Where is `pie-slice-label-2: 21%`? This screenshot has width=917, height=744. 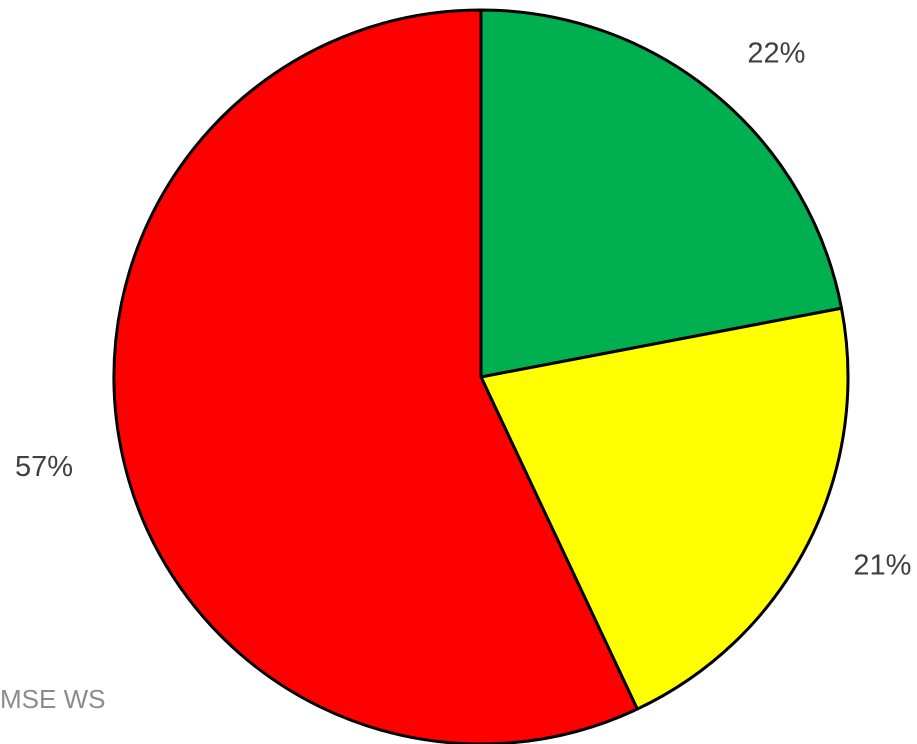 pie-slice-label-2: 21% is located at coordinates (882, 565).